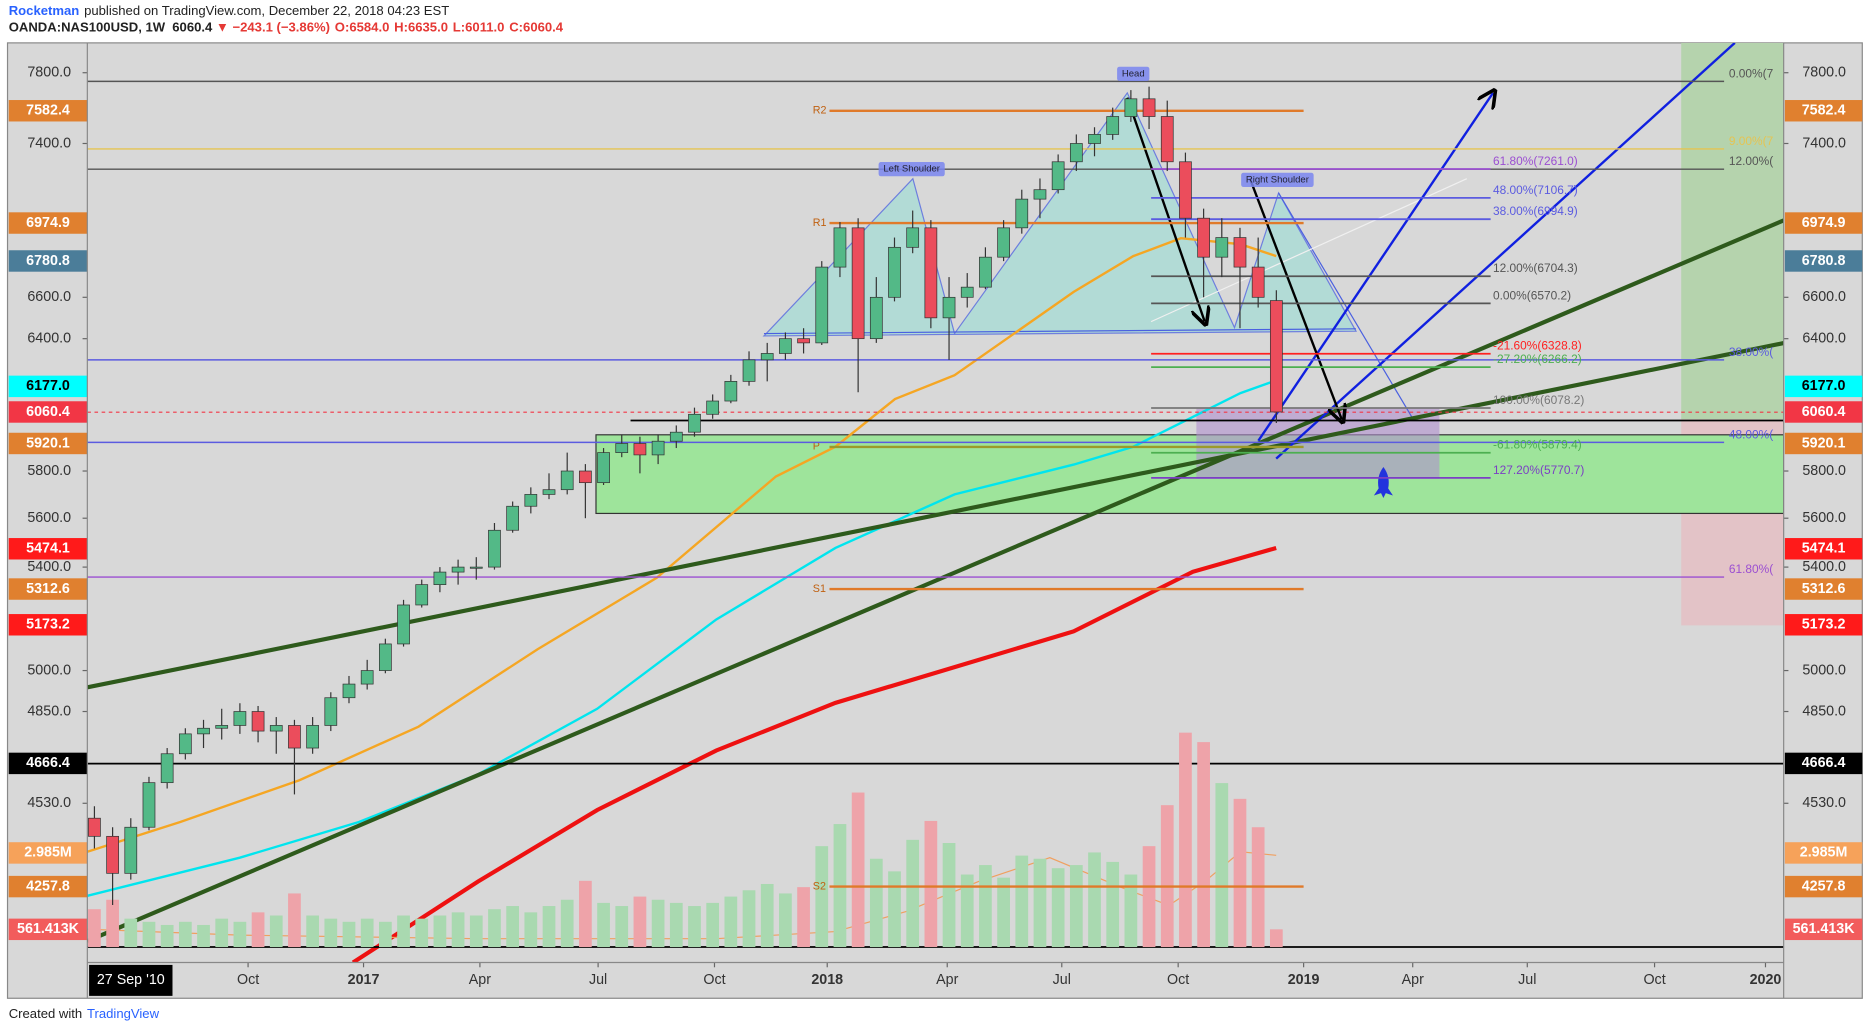 This screenshot has width=1871, height=1034. What do you see at coordinates (1535, 161) in the screenshot?
I see `fib-label: 61.80%(7261.0)` at bounding box center [1535, 161].